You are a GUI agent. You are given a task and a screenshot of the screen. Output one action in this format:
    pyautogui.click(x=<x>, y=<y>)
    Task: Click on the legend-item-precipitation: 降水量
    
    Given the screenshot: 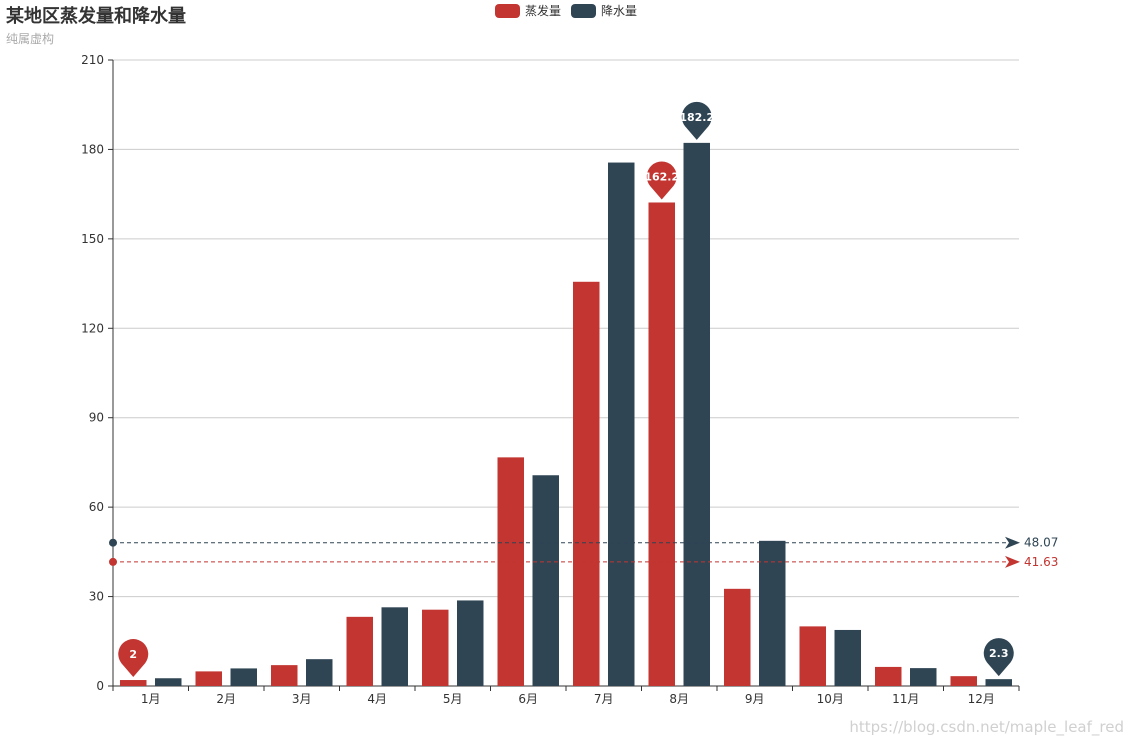 What is the action you would take?
    pyautogui.click(x=604, y=10)
    